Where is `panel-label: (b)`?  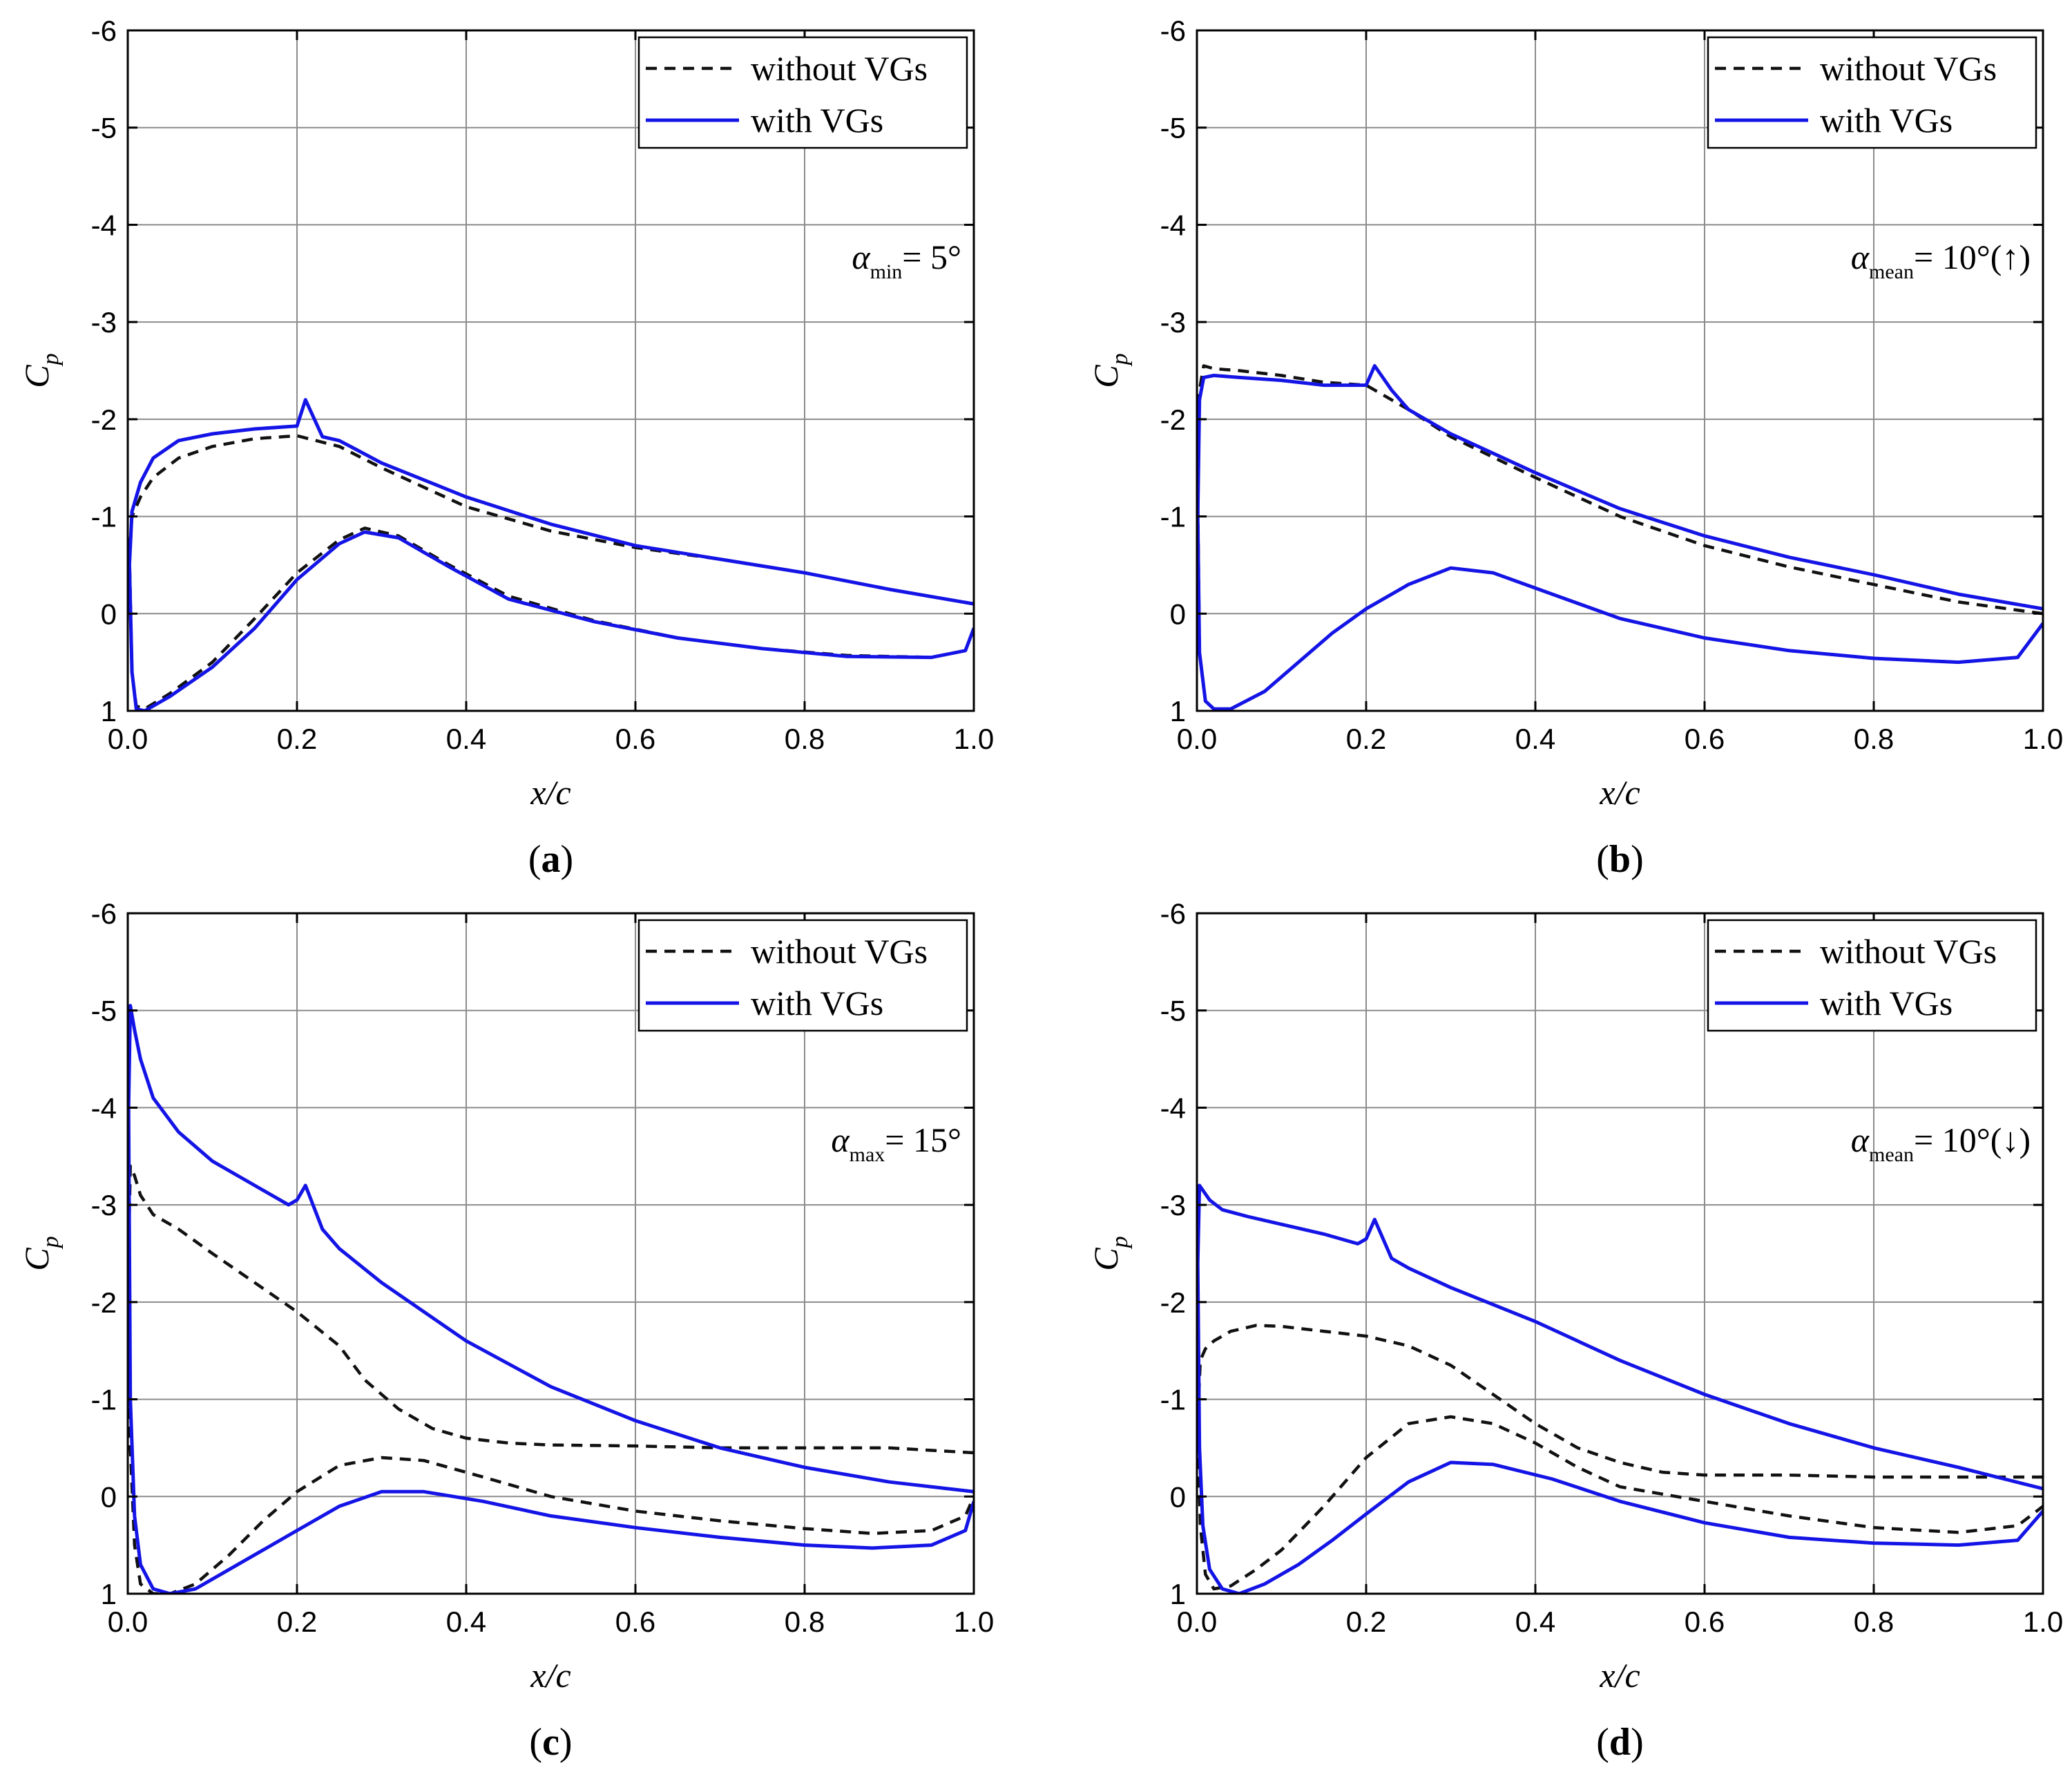 panel-label: (b) is located at coordinates (1619, 860).